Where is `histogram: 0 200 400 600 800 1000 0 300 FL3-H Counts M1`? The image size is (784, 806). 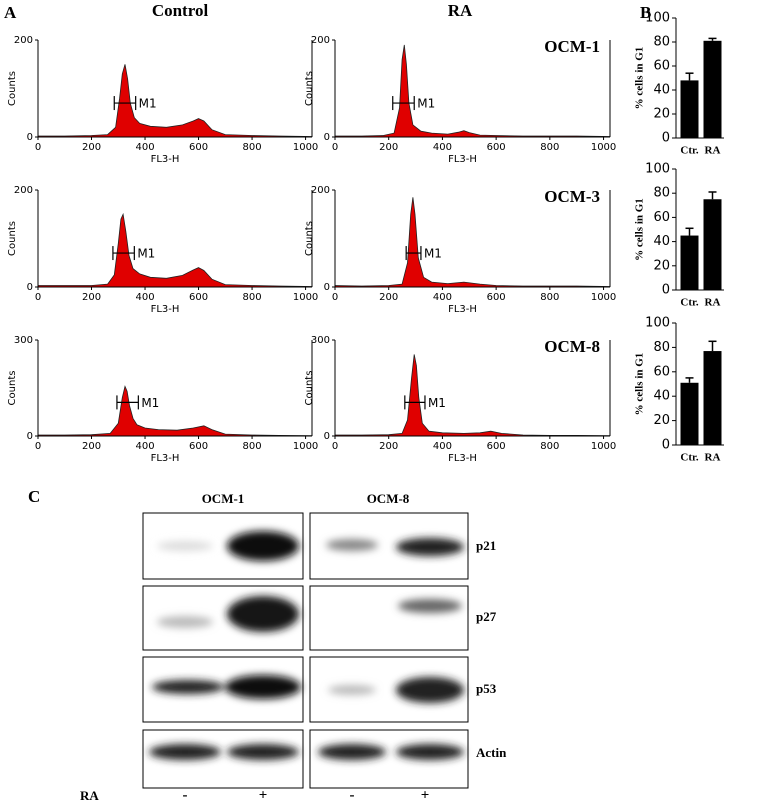
histogram: 0 200 400 600 800 1000 0 300 FL3-H Counts M1 is located at coordinates (162, 399).